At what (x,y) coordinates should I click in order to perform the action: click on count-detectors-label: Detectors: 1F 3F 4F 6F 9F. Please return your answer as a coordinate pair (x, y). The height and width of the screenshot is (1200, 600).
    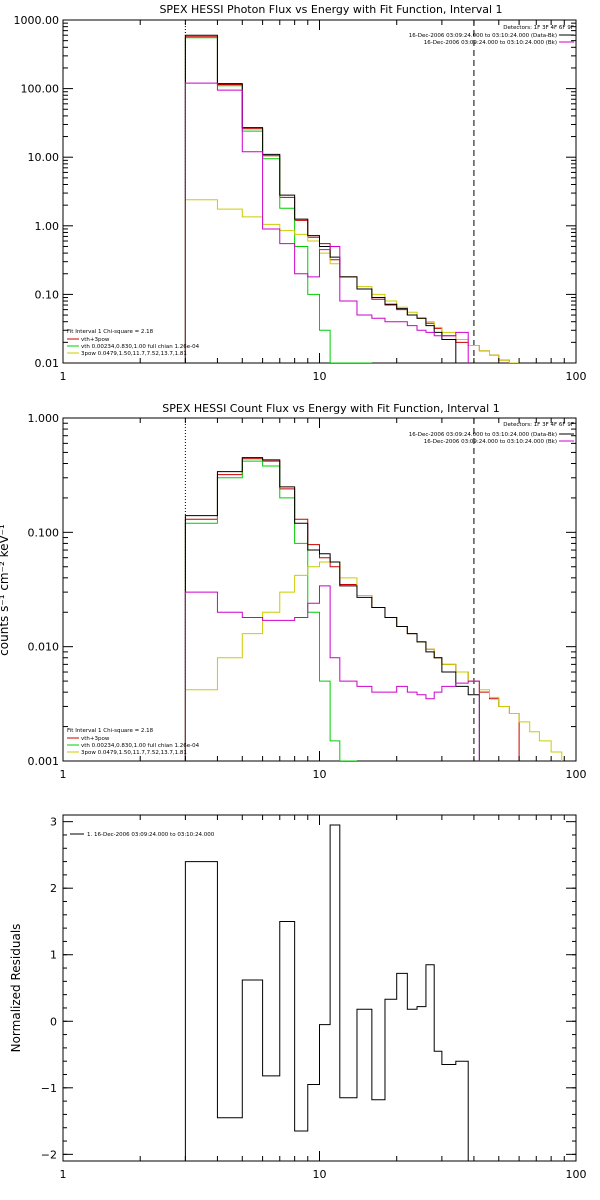
    Looking at the image, I should click on (538, 425).